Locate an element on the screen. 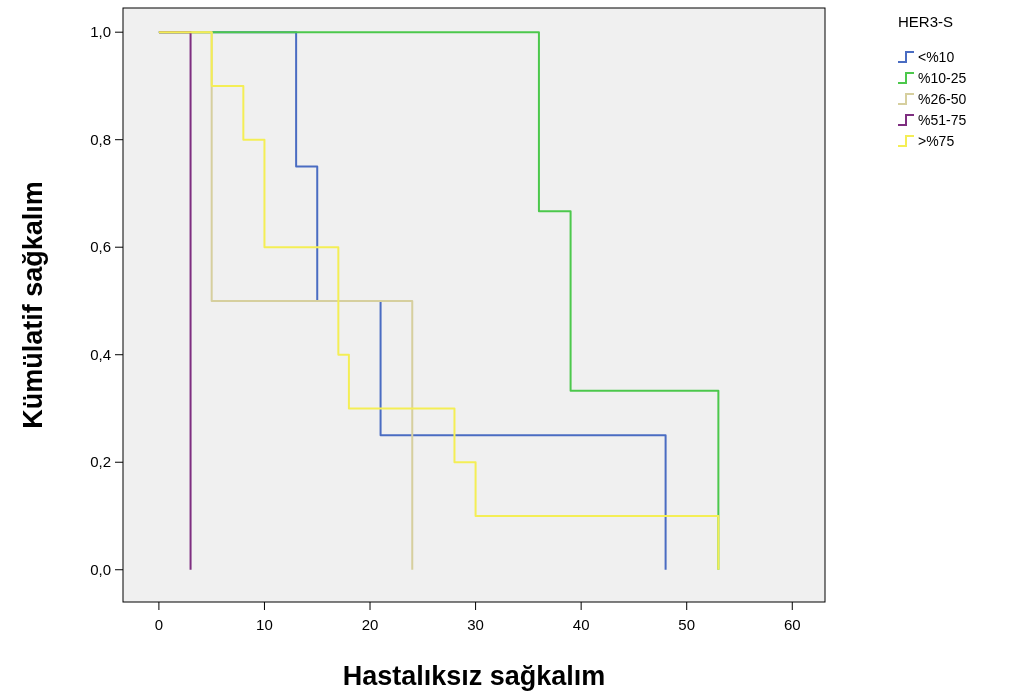 This screenshot has width=1011, height=700. y-tick-label: 0,8 is located at coordinates (100, 139).